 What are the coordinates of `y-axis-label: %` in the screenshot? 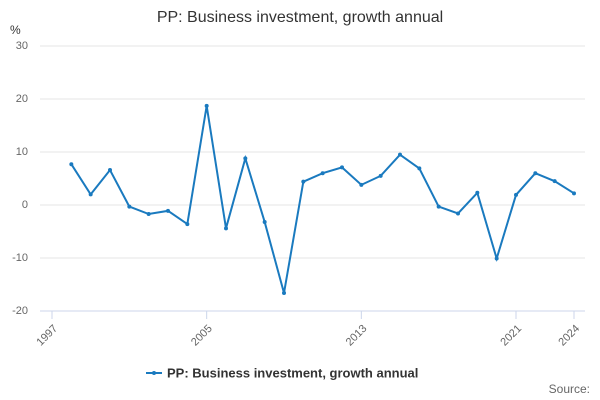 It's located at (15, 30).